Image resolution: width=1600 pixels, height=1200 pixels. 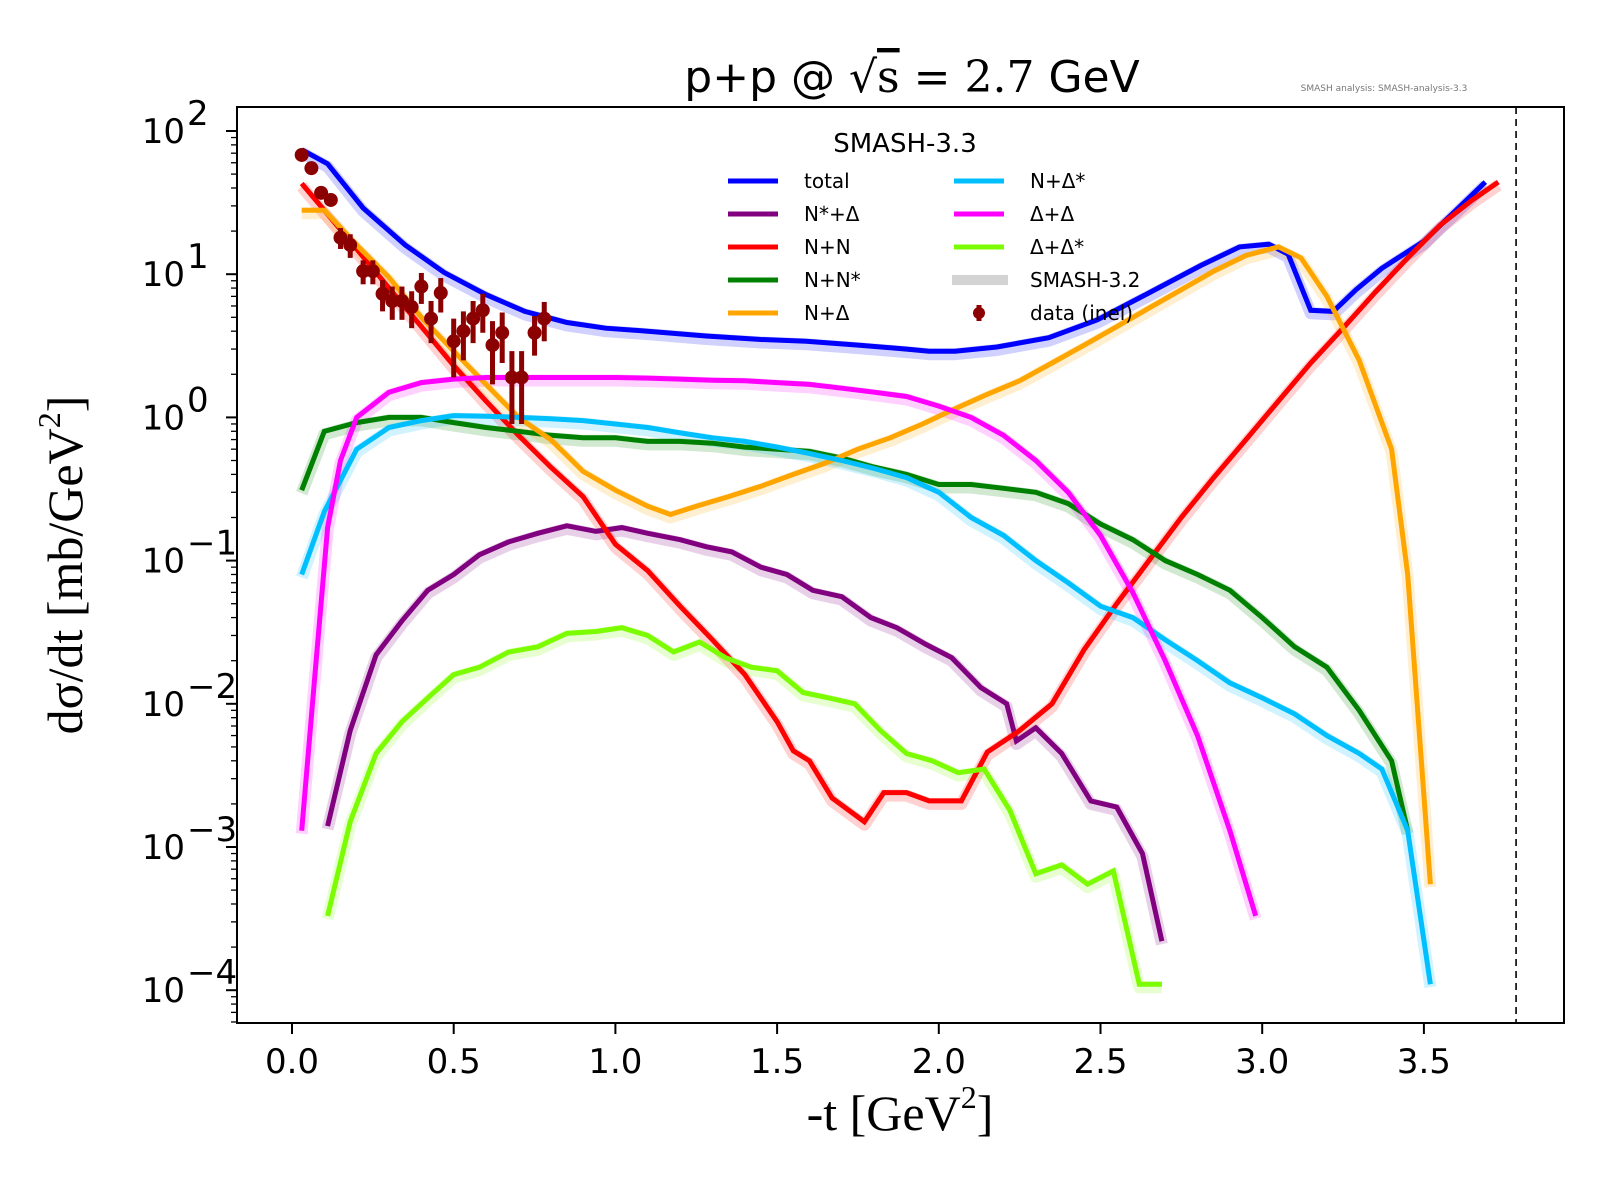 I want to click on x-tick-label: 3.0, so click(x=1262, y=1062).